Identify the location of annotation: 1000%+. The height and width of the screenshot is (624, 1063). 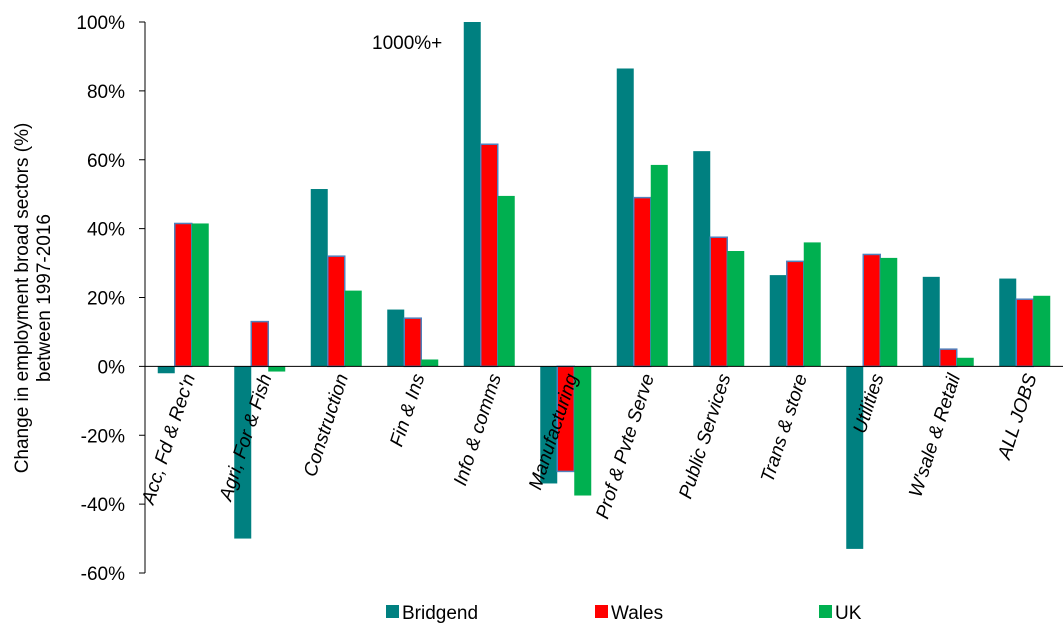
(407, 43).